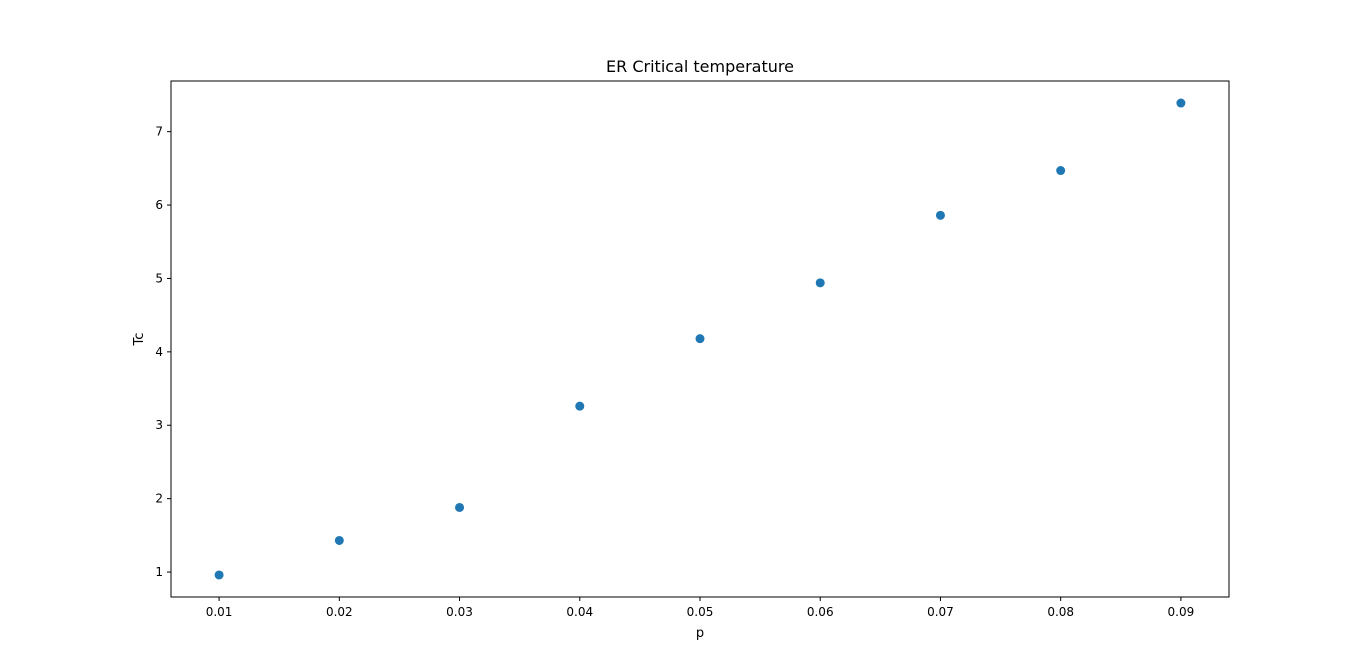  I want to click on y-axis: 1 2 3 4 5 6 7, so click(163, 352).